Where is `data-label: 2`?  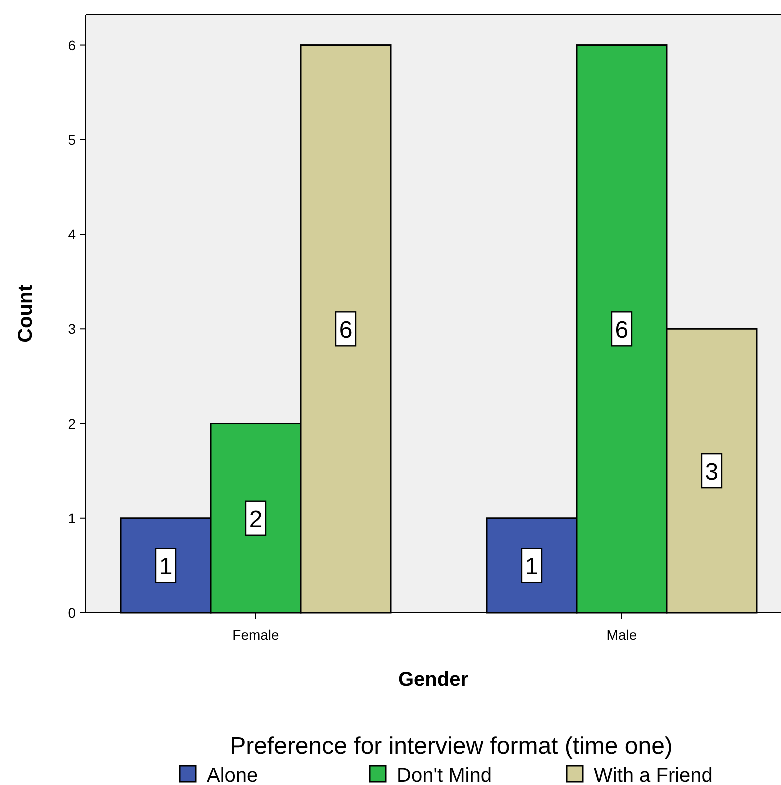
data-label: 2 is located at coordinates (256, 520).